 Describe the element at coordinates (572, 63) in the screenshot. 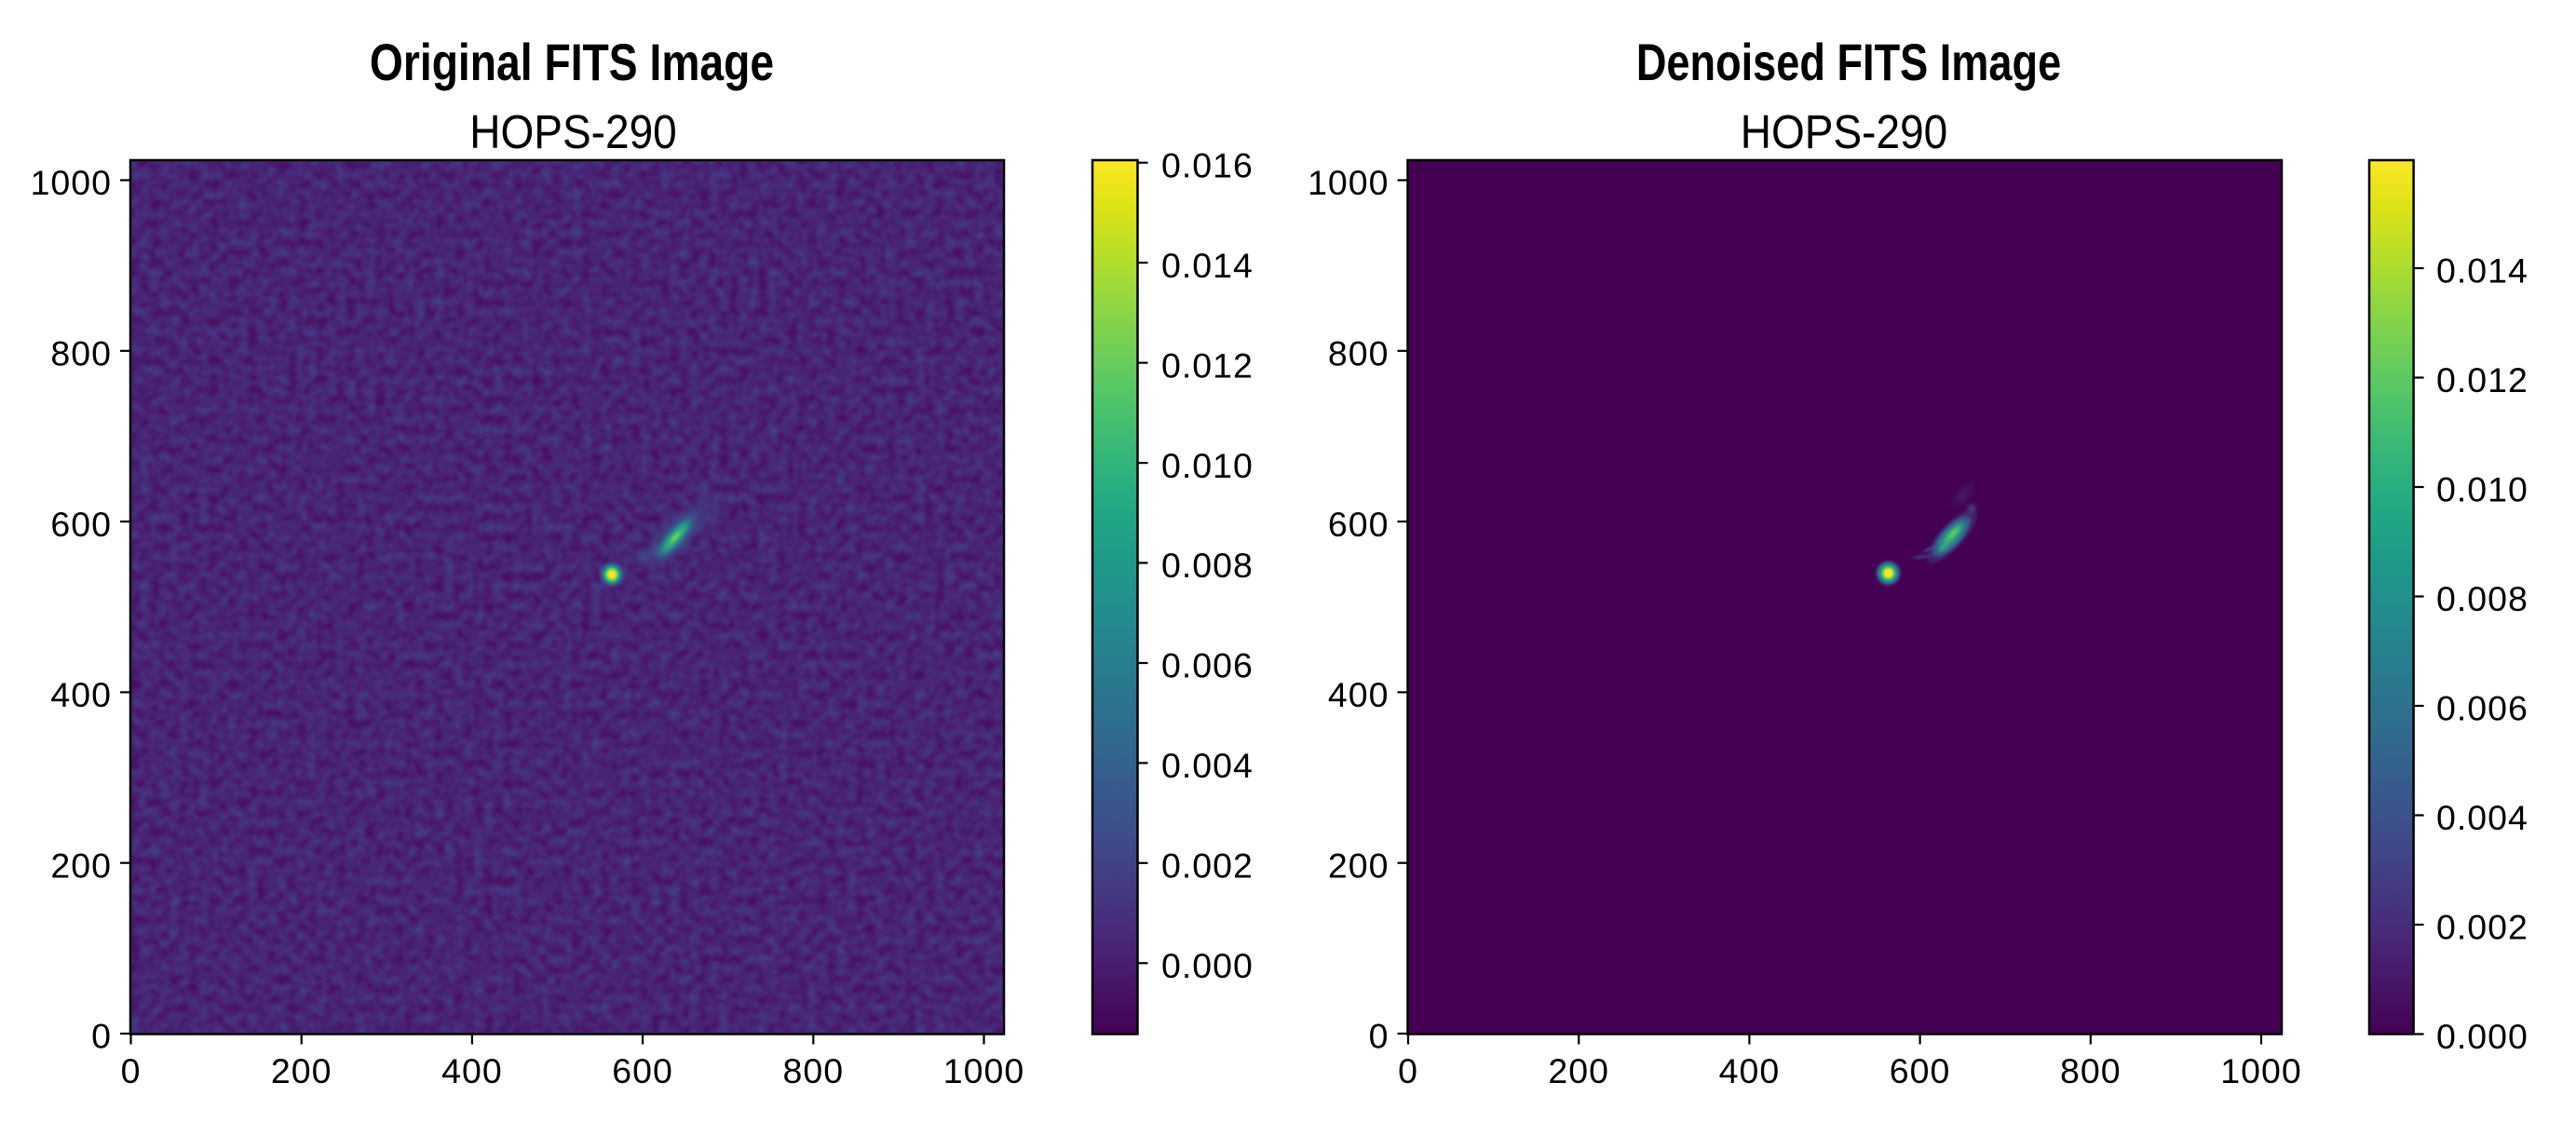

I see `svg-text: Original FITS Image` at that location.